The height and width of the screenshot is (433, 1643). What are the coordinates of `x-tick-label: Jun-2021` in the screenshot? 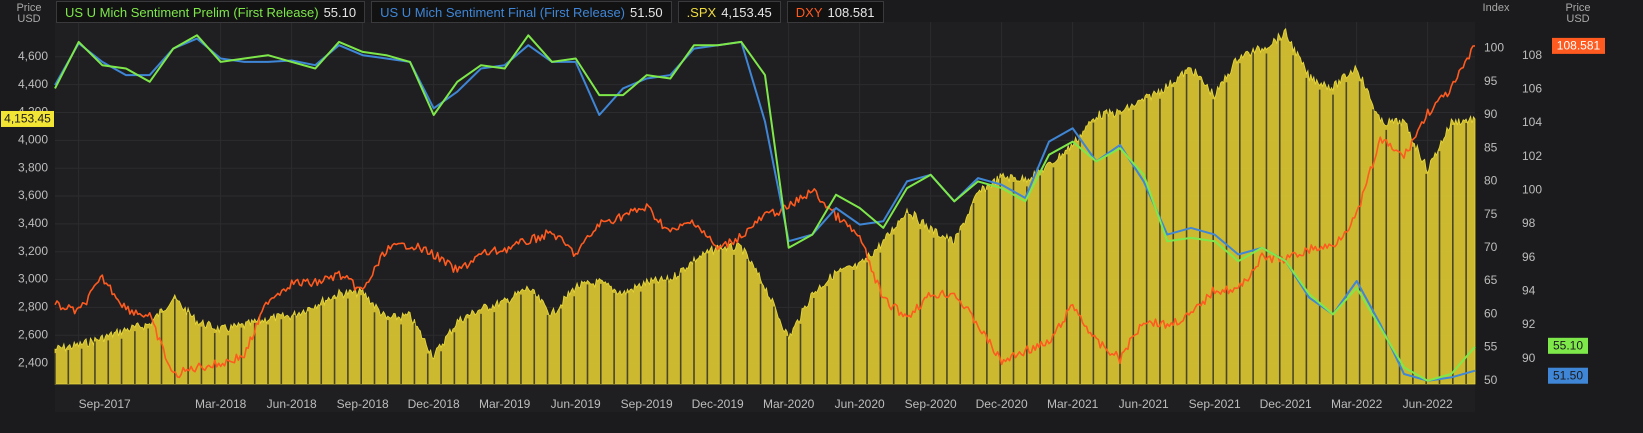 It's located at (1144, 404).